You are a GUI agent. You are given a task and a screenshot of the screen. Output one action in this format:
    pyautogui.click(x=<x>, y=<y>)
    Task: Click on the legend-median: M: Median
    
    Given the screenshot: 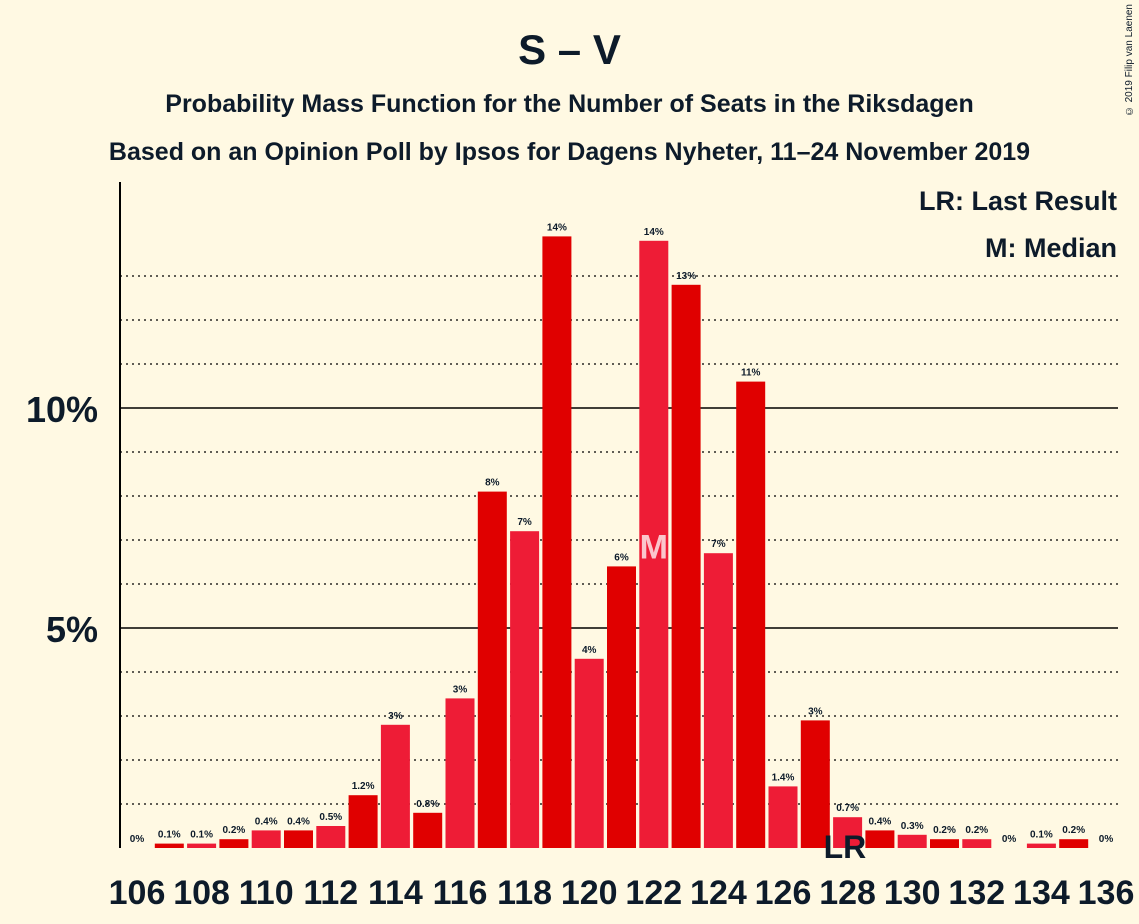 What is the action you would take?
    pyautogui.click(x=1051, y=248)
    